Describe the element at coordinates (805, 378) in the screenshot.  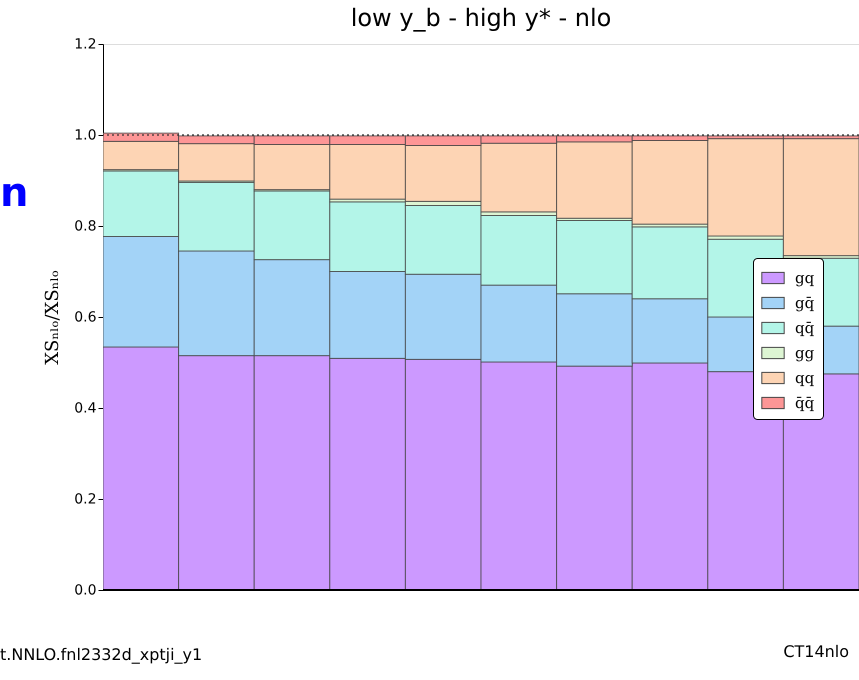
I see `legend-label: qq` at that location.